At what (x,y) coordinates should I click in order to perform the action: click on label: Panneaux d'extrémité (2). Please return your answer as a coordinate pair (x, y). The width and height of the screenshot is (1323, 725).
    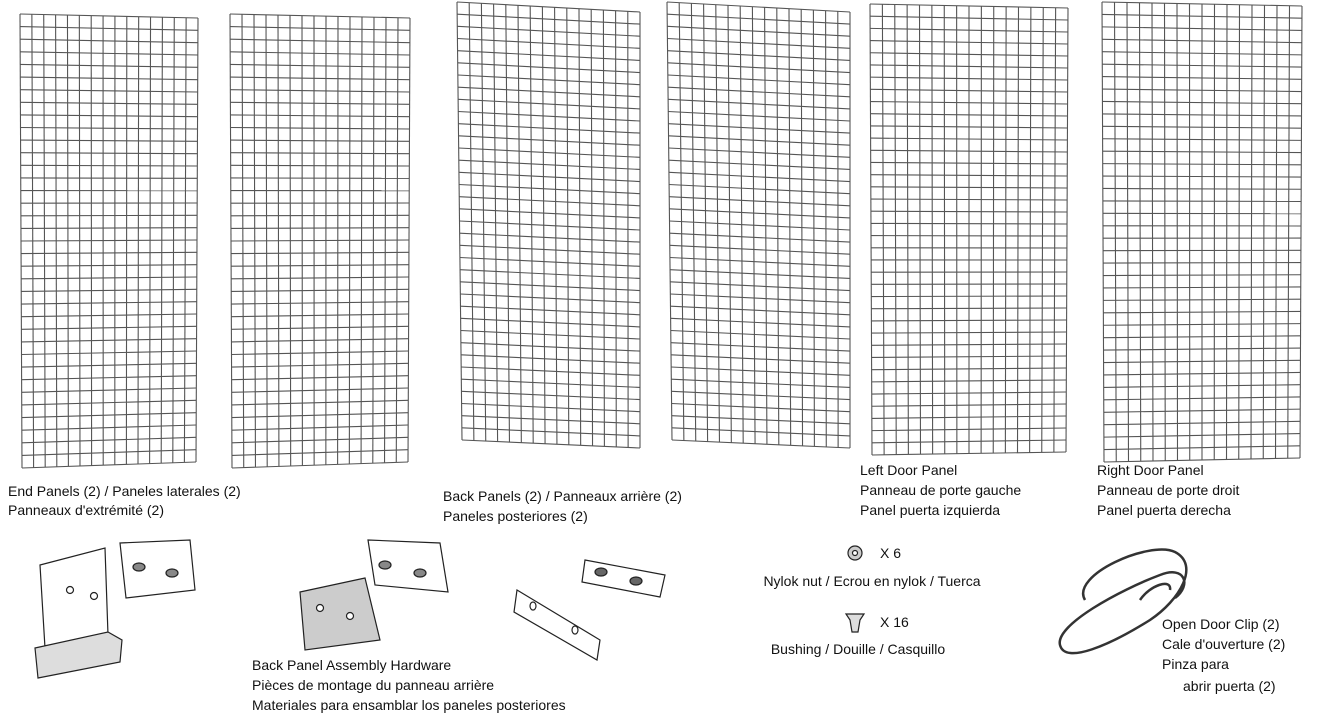
    Looking at the image, I should click on (86, 510).